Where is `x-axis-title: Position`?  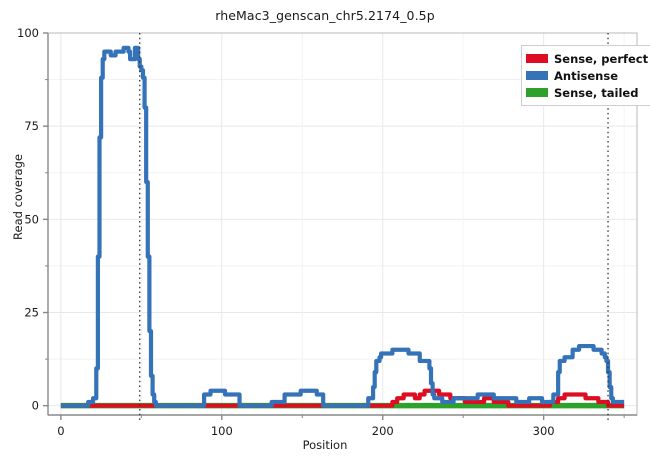 x-axis-title: Position is located at coordinates (325, 445).